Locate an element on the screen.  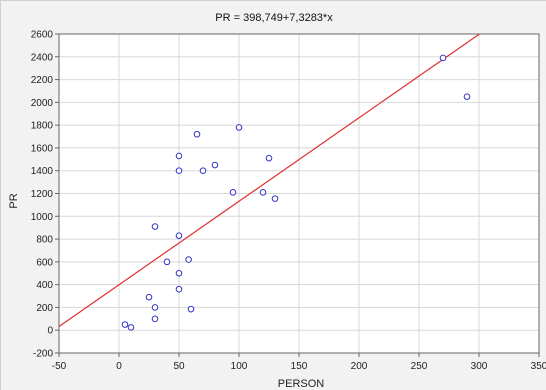
y-tick-label: 0 is located at coordinates (50, 331).